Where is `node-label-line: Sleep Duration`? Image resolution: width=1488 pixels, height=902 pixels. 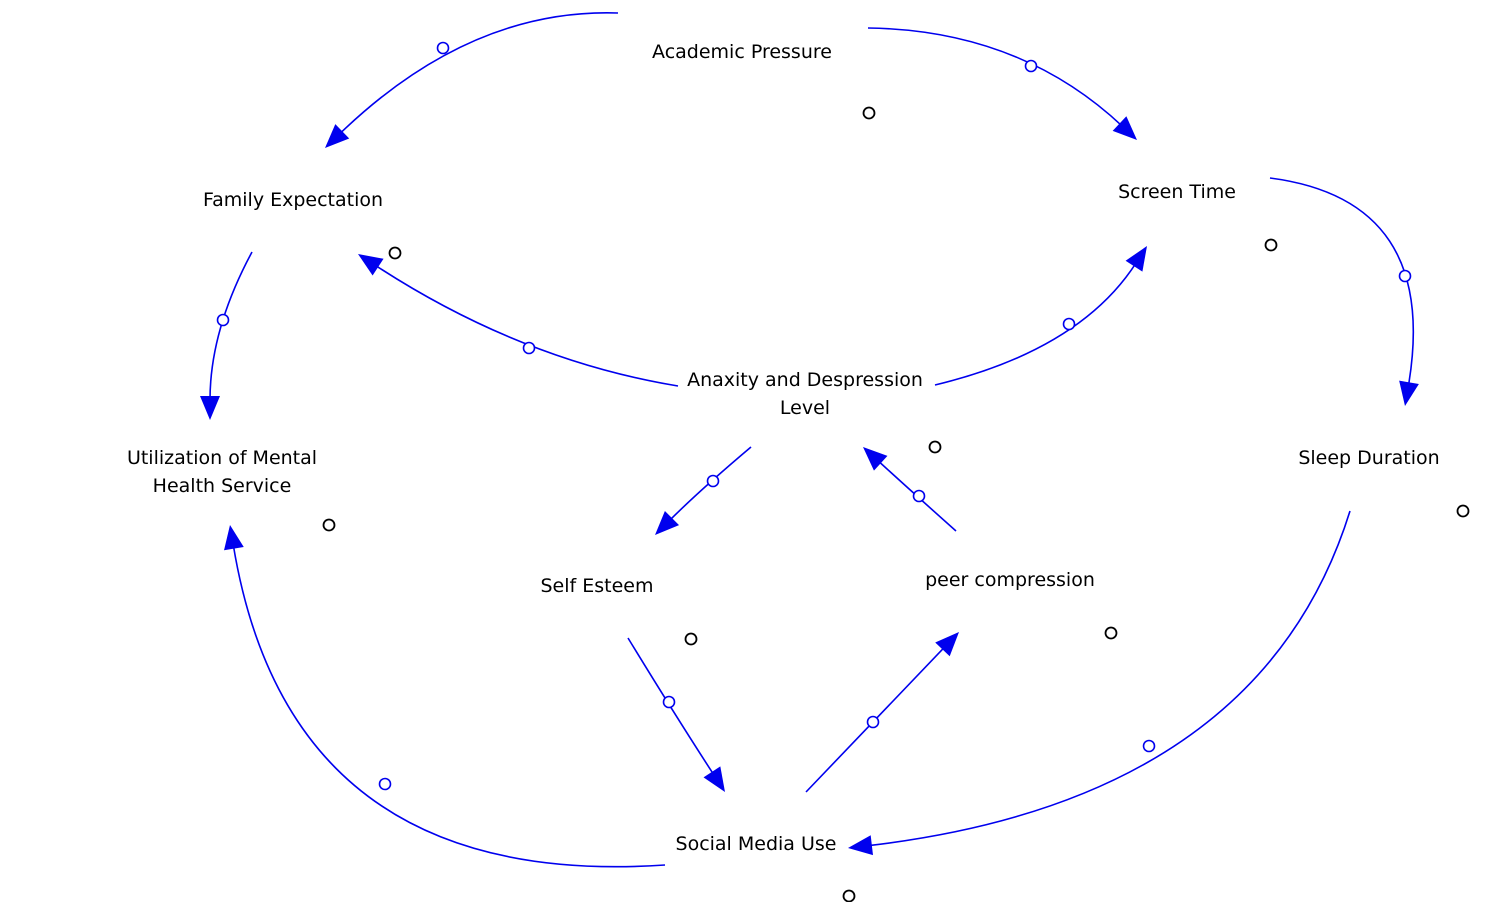
node-label-line: Sleep Duration is located at coordinates (1369, 458).